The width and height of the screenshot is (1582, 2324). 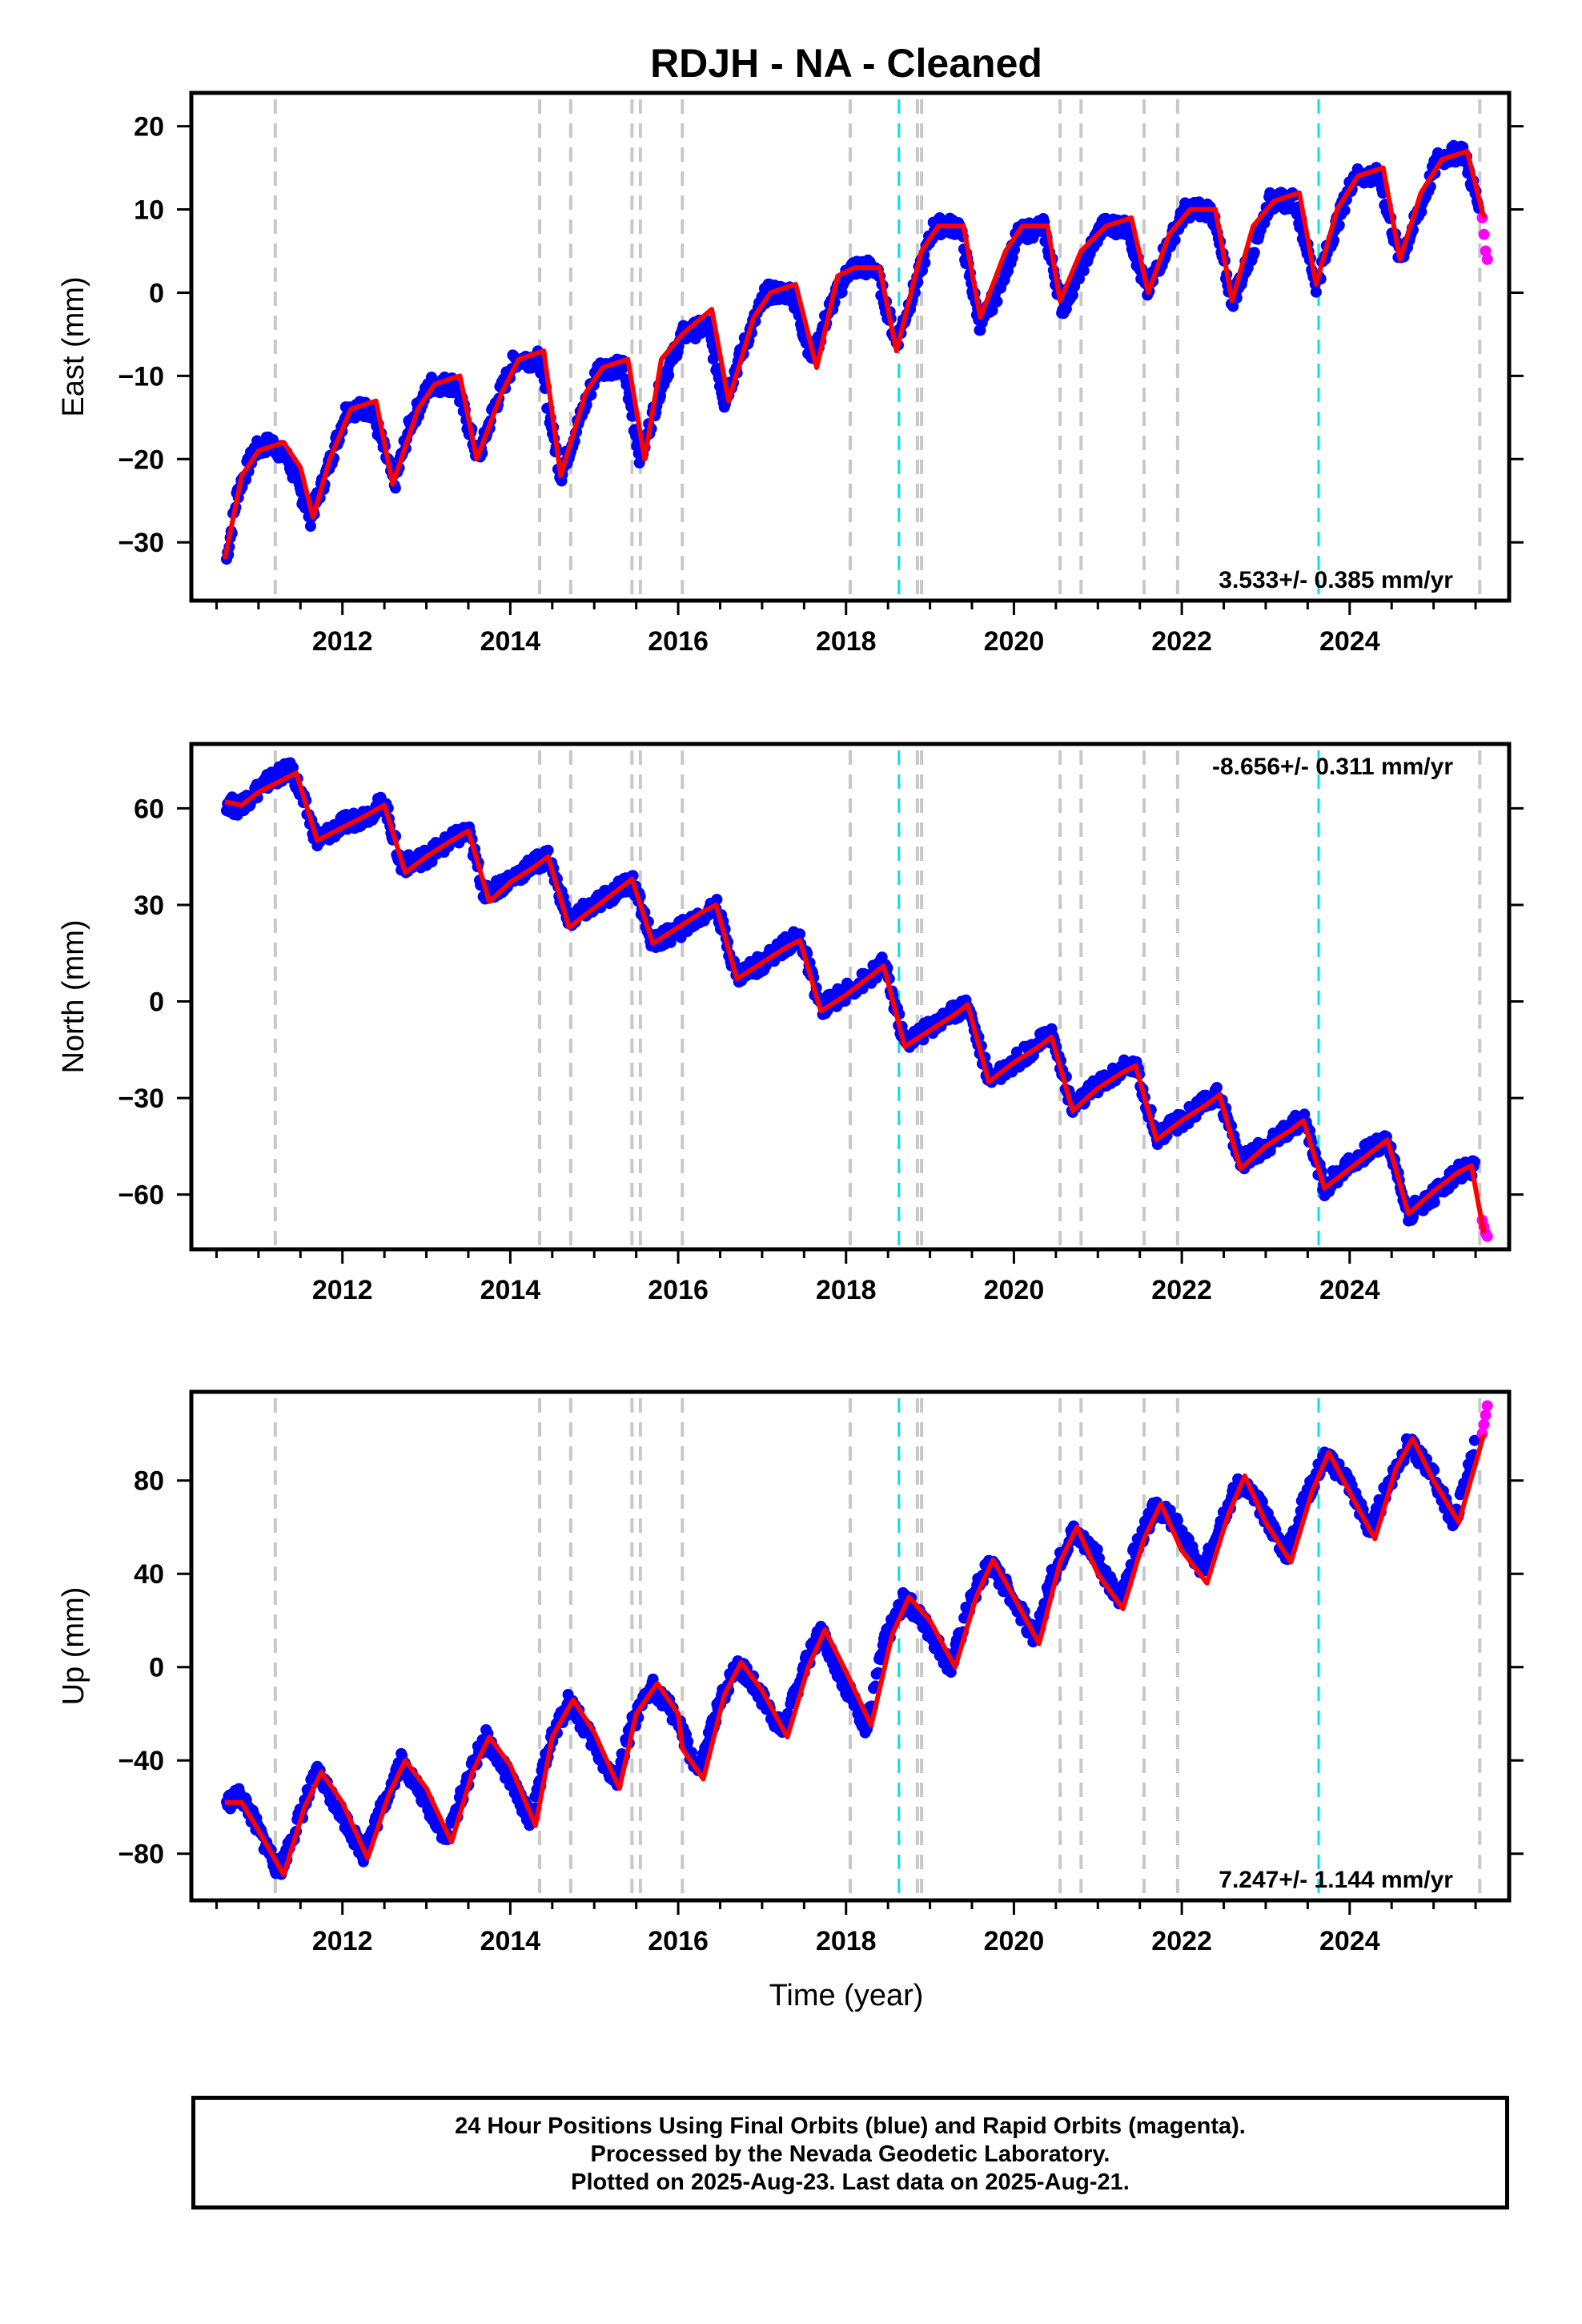 I want to click on y-tick-label: 20, so click(x=149, y=128).